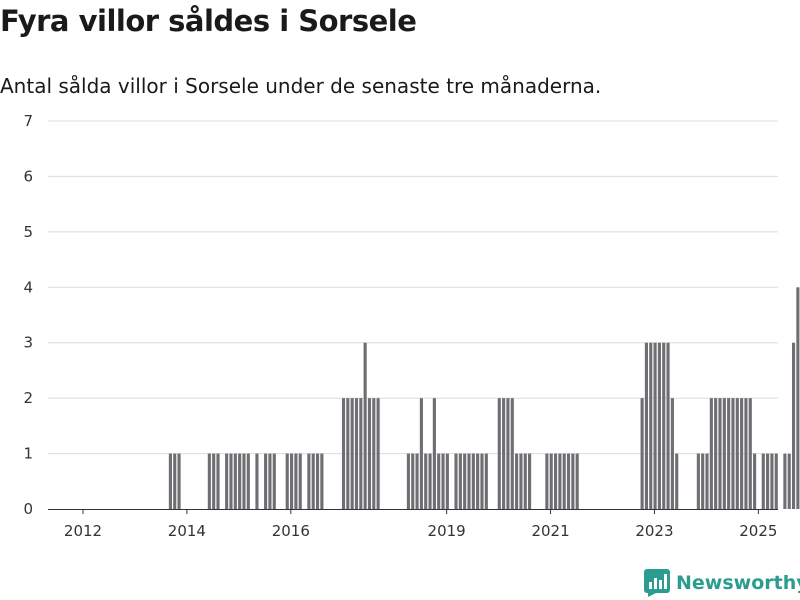  What do you see at coordinates (28, 176) in the screenshot?
I see `y-tick-label: 6` at bounding box center [28, 176].